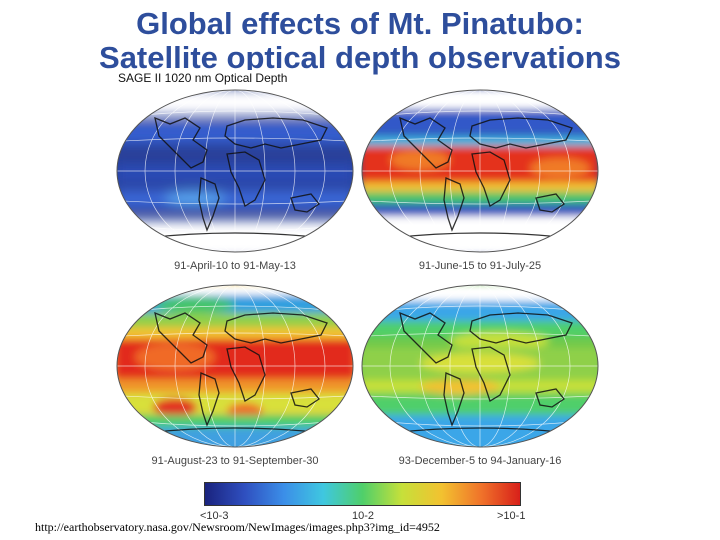  What do you see at coordinates (203, 78) in the screenshot?
I see `figure-caption: SAGE II 1020 nm Optical Depth` at bounding box center [203, 78].